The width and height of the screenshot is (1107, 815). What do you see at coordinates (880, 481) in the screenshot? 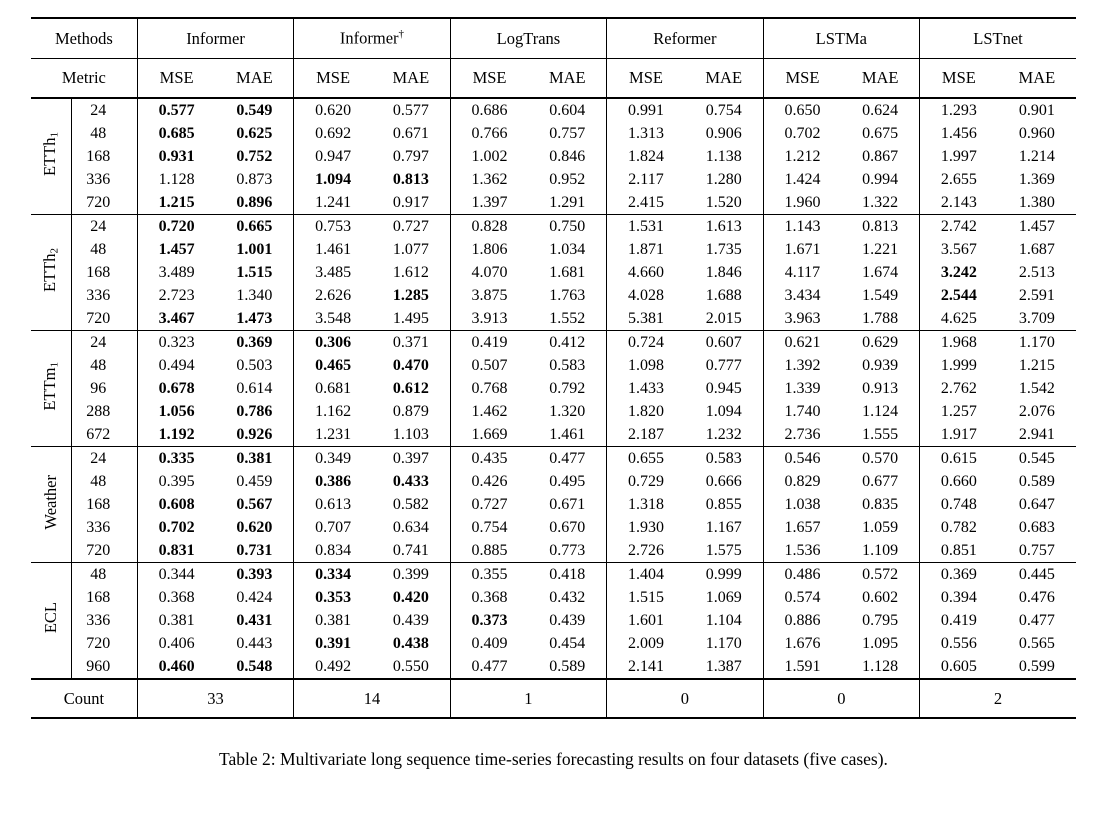
I see `value-cell: 0.677` at bounding box center [880, 481].